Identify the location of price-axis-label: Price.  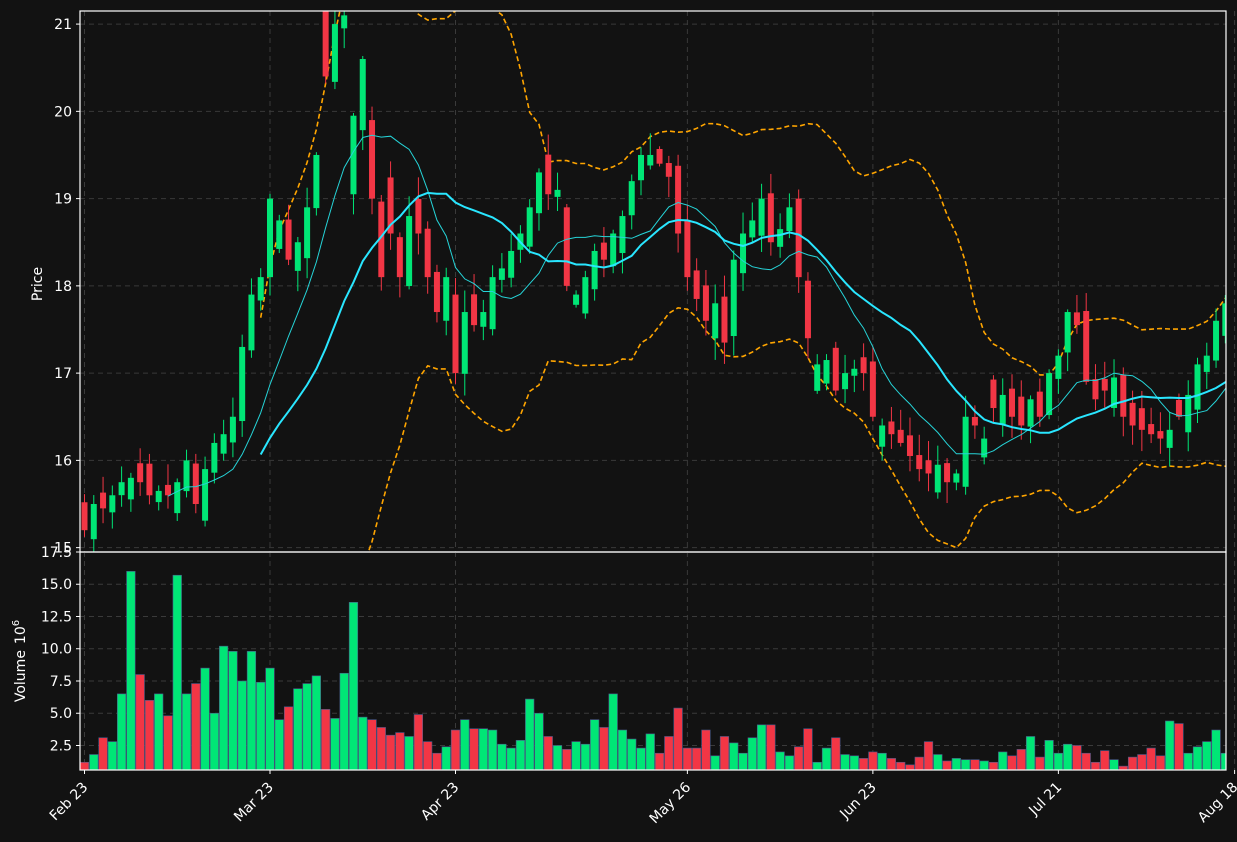
(38, 284).